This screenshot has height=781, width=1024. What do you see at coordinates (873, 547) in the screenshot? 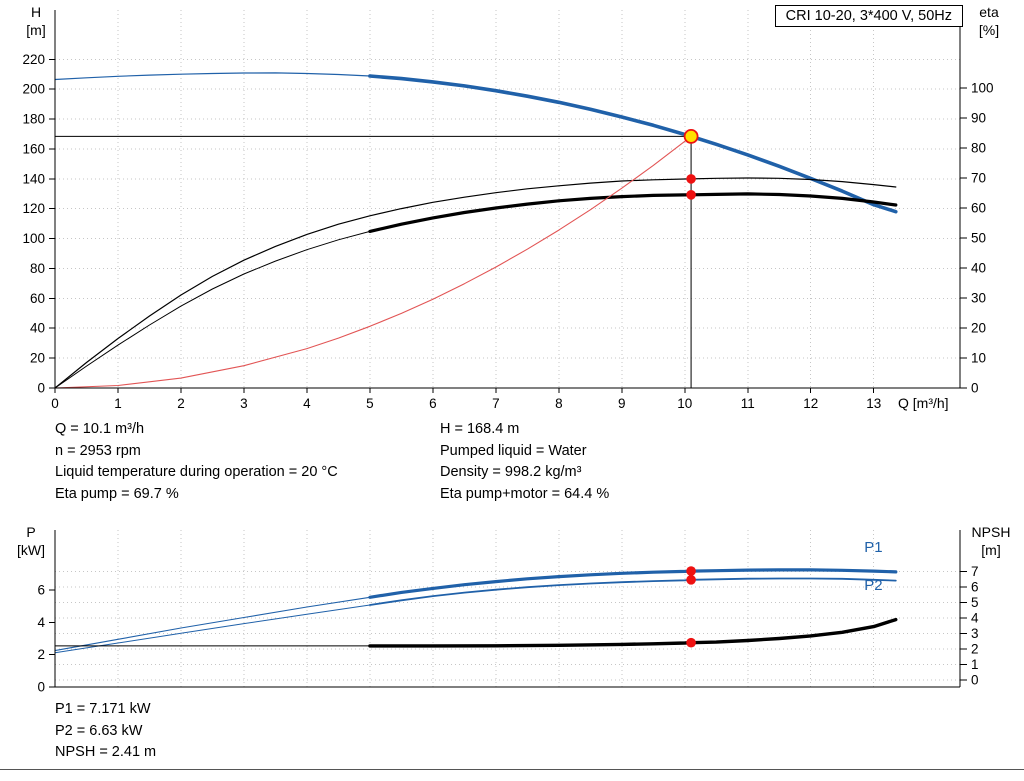
I see `curve-label-P1: P1` at bounding box center [873, 547].